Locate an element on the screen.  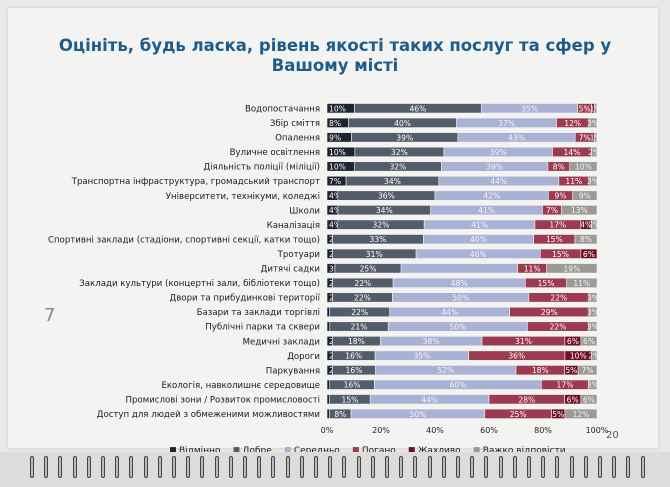
category-label: Тротуари is located at coordinates (298, 255).